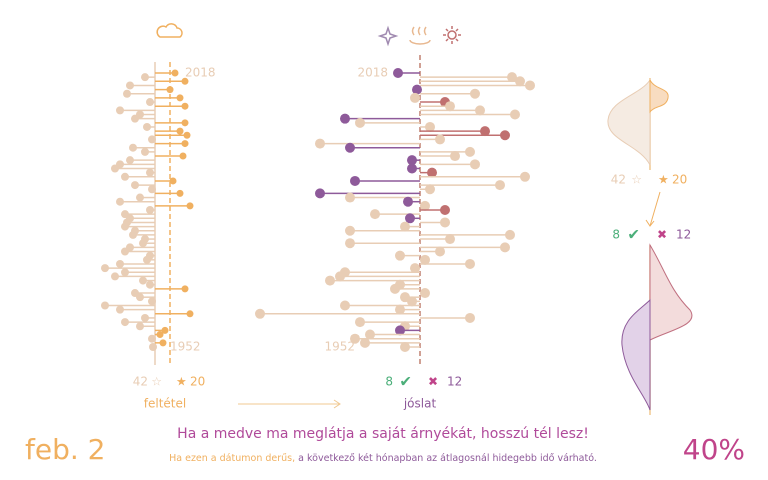 The height and width of the screenshot is (480, 768). I want to click on symbol: ✔, so click(633, 235).